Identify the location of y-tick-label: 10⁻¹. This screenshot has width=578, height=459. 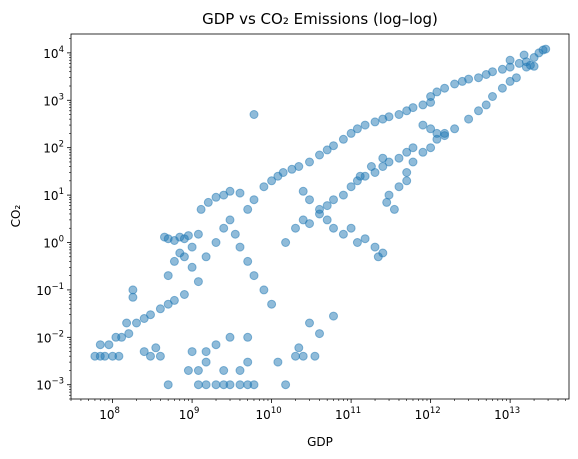
(50, 290).